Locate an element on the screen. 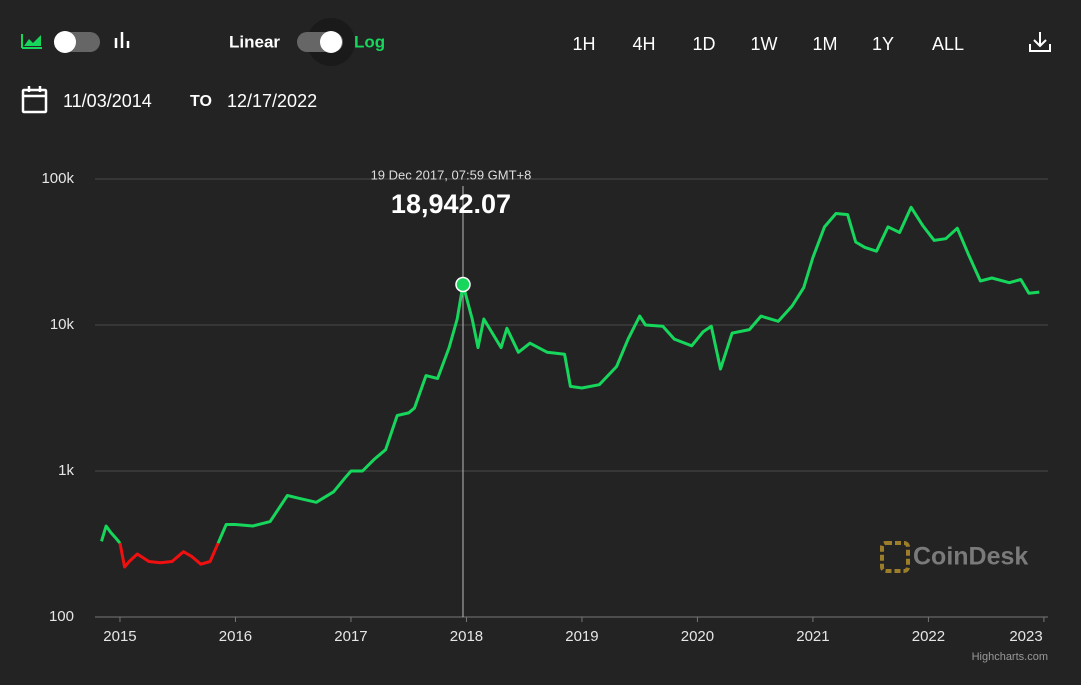 The height and width of the screenshot is (685, 1081). from-date: 11/03/2014 is located at coordinates (107, 101).